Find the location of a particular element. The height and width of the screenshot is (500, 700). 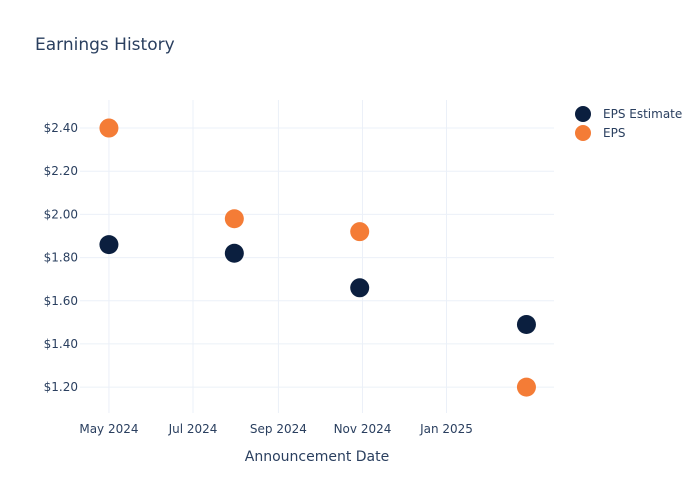

legend-label: EPS Estimate is located at coordinates (642, 114).